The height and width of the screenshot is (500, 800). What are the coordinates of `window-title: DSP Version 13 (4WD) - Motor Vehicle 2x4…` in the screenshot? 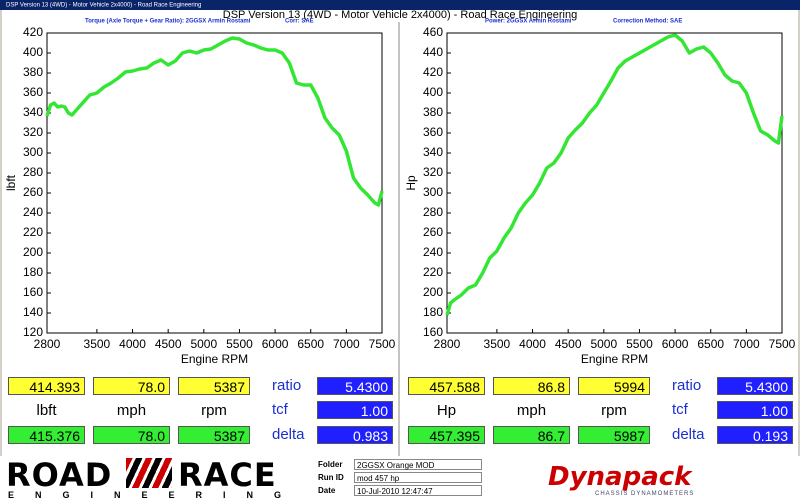 It's located at (103, 6).